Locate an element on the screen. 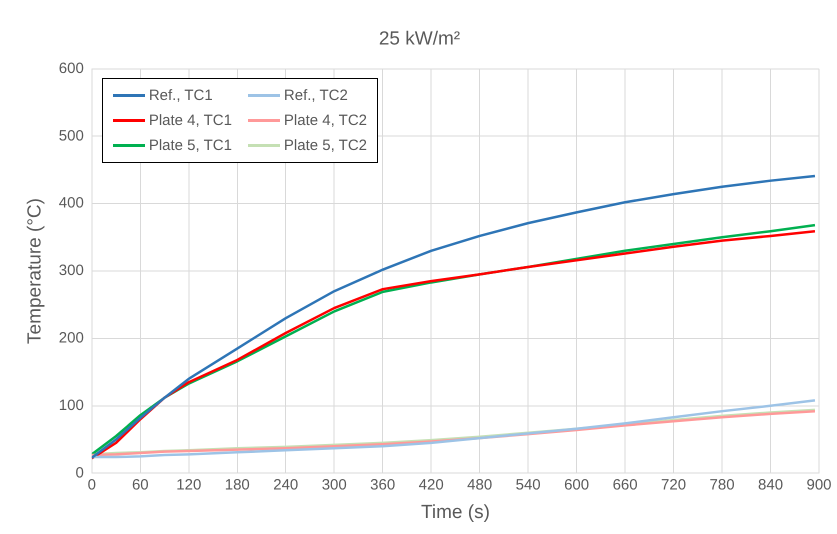 This screenshot has width=837, height=534. y-axis-title: Temperature (°C) is located at coordinates (35, 271).